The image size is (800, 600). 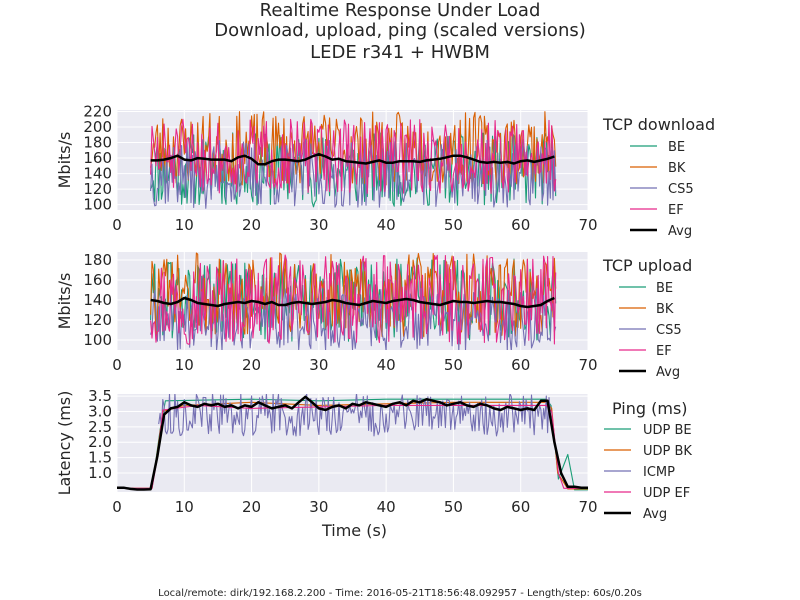 What do you see at coordinates (97, 112) in the screenshot?
I see `y-tick-label: 220` at bounding box center [97, 112].